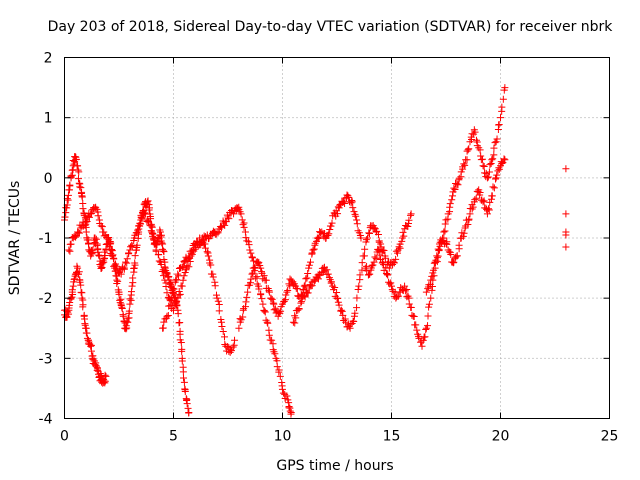 Image resolution: width=640 pixels, height=480 pixels. Describe the element at coordinates (64, 437) in the screenshot. I see `x-tick-label: 0` at that location.